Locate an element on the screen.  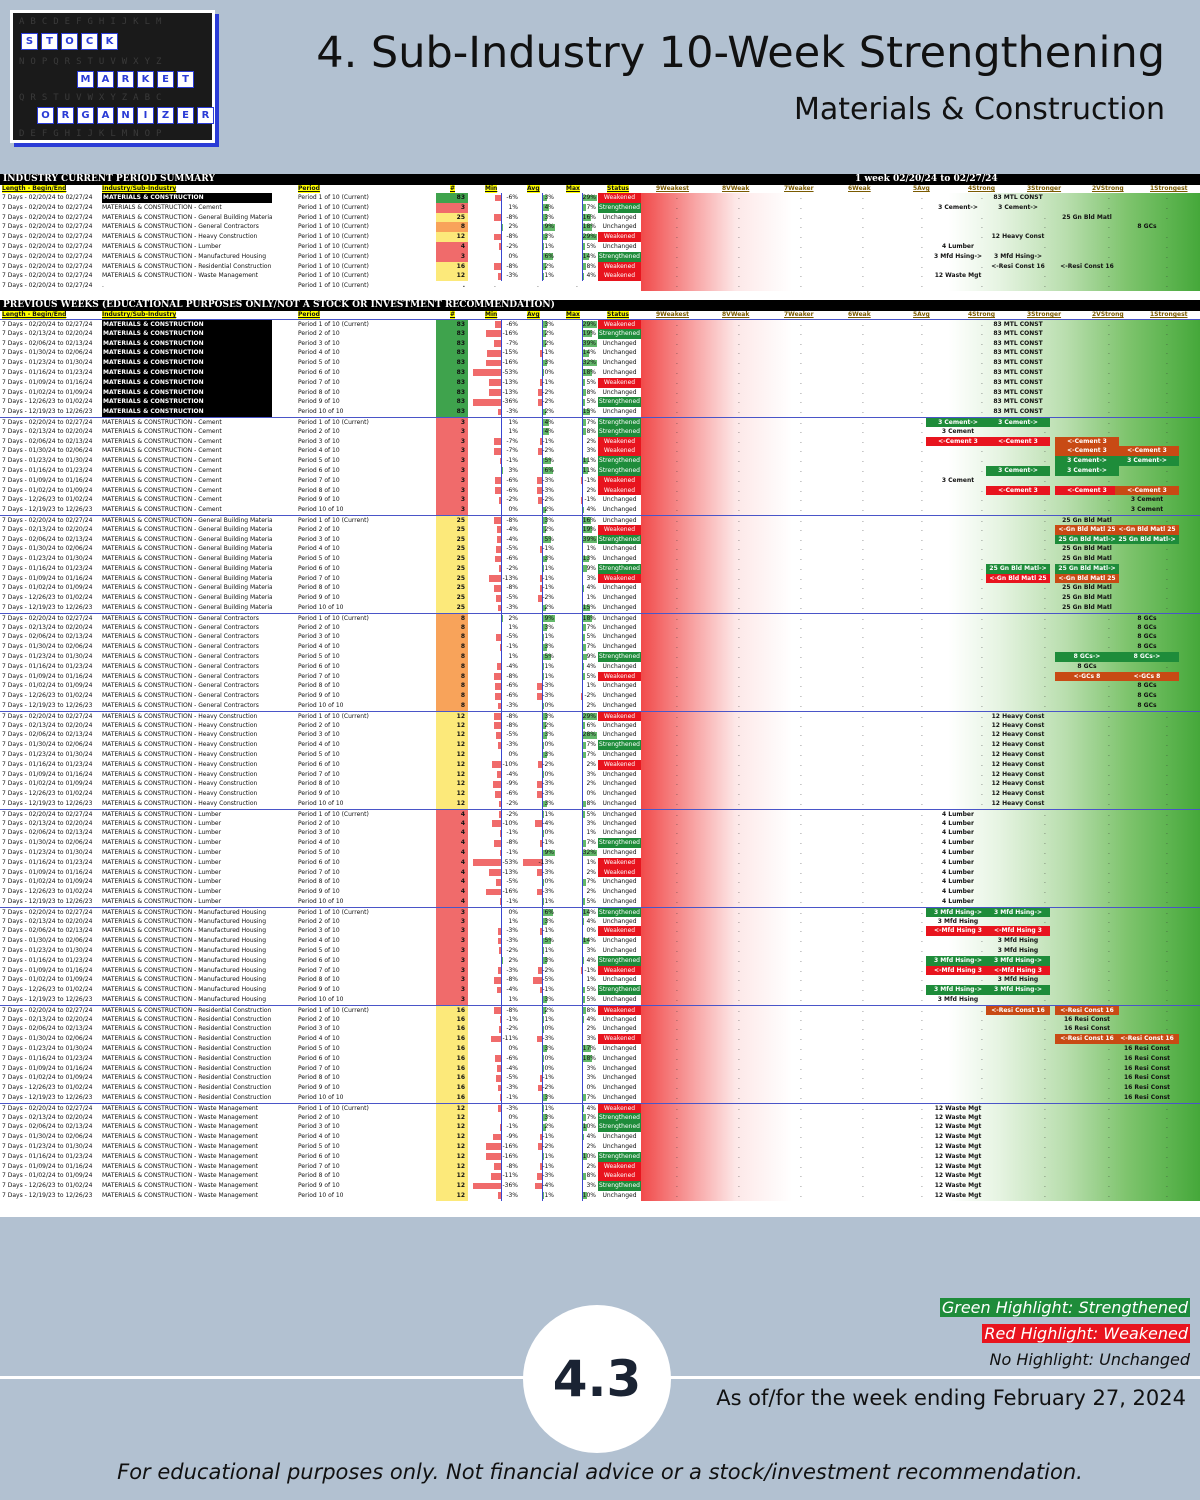
avg-value-value: -3% is located at coordinates (548, 892).